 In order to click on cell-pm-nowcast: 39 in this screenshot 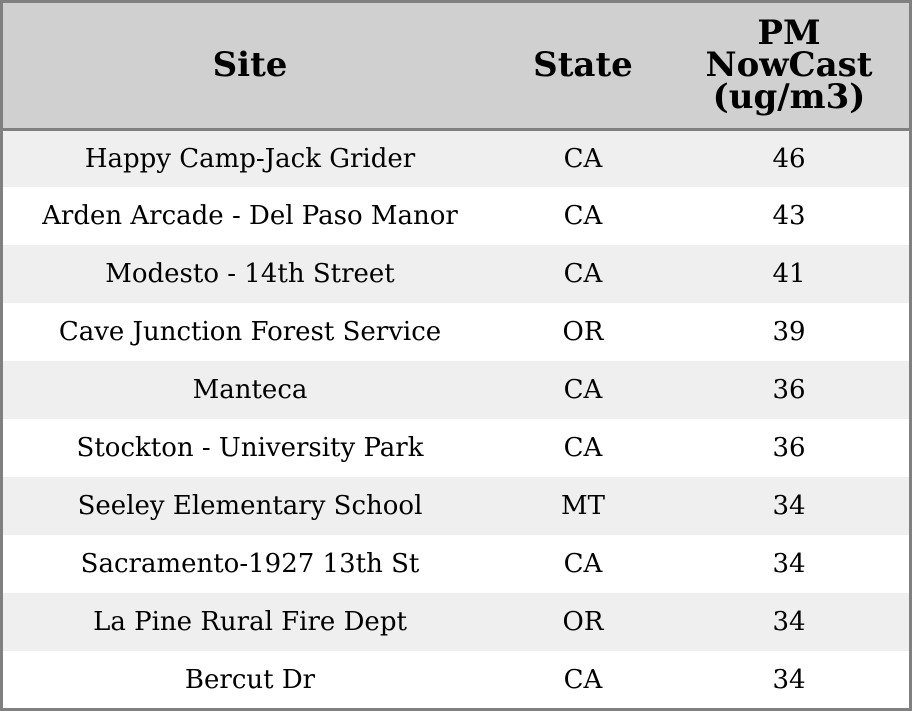, I will do `click(789, 332)`.